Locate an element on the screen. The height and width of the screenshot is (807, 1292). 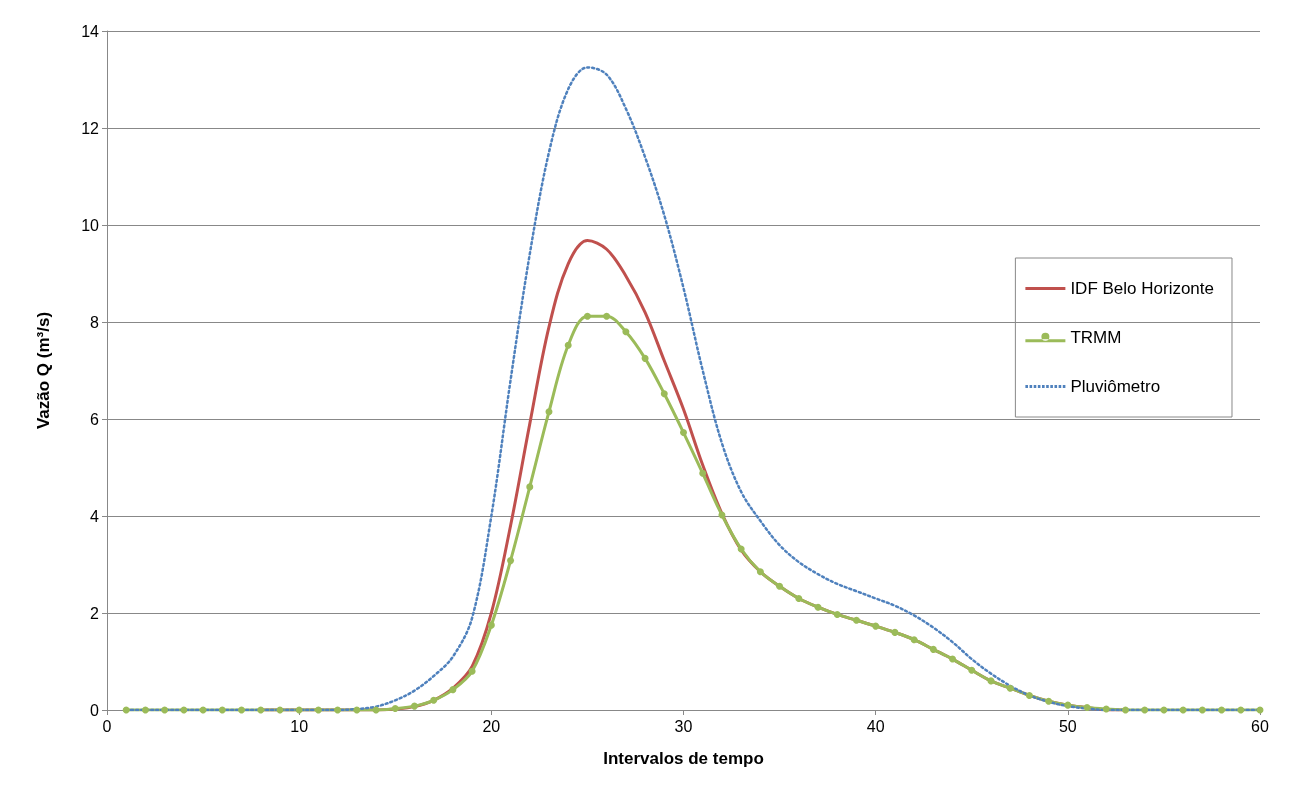
x-tick-label: 0 is located at coordinates (107, 726).